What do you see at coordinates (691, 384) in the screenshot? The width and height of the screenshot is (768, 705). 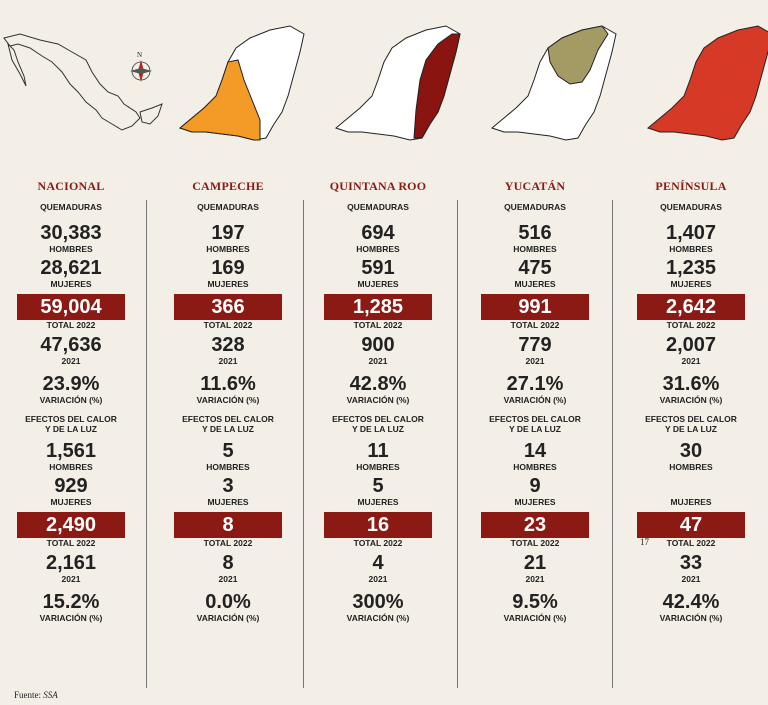 I see `variacion-value: 31.6%` at bounding box center [691, 384].